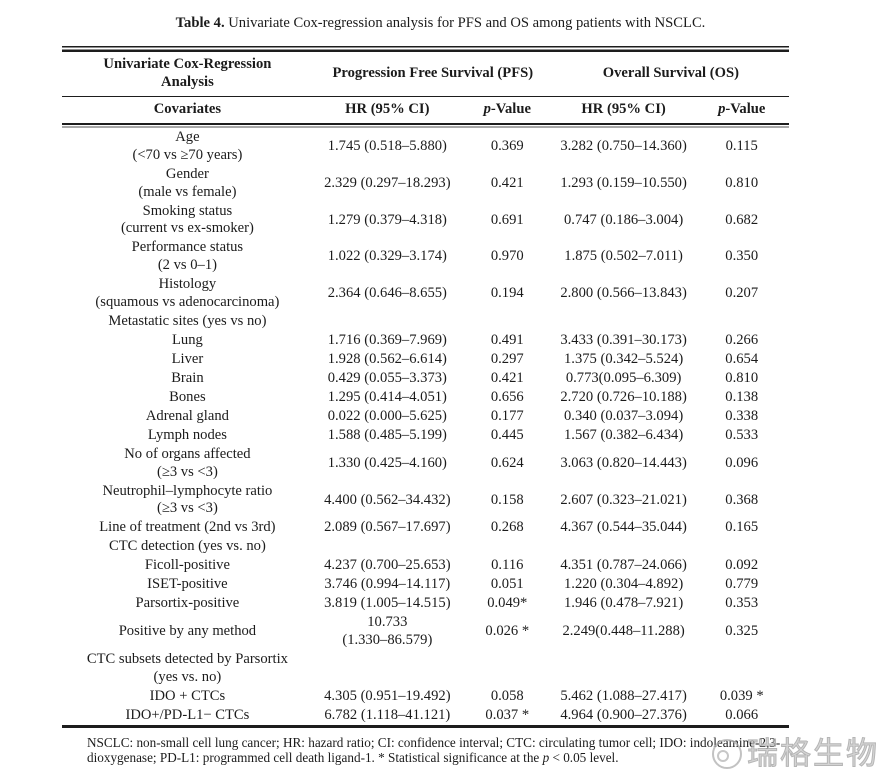 This screenshot has width=881, height=781. What do you see at coordinates (387, 293) in the screenshot?
I see `pfs-hr-value: 2.364 (0.646–8.655)` at bounding box center [387, 293].